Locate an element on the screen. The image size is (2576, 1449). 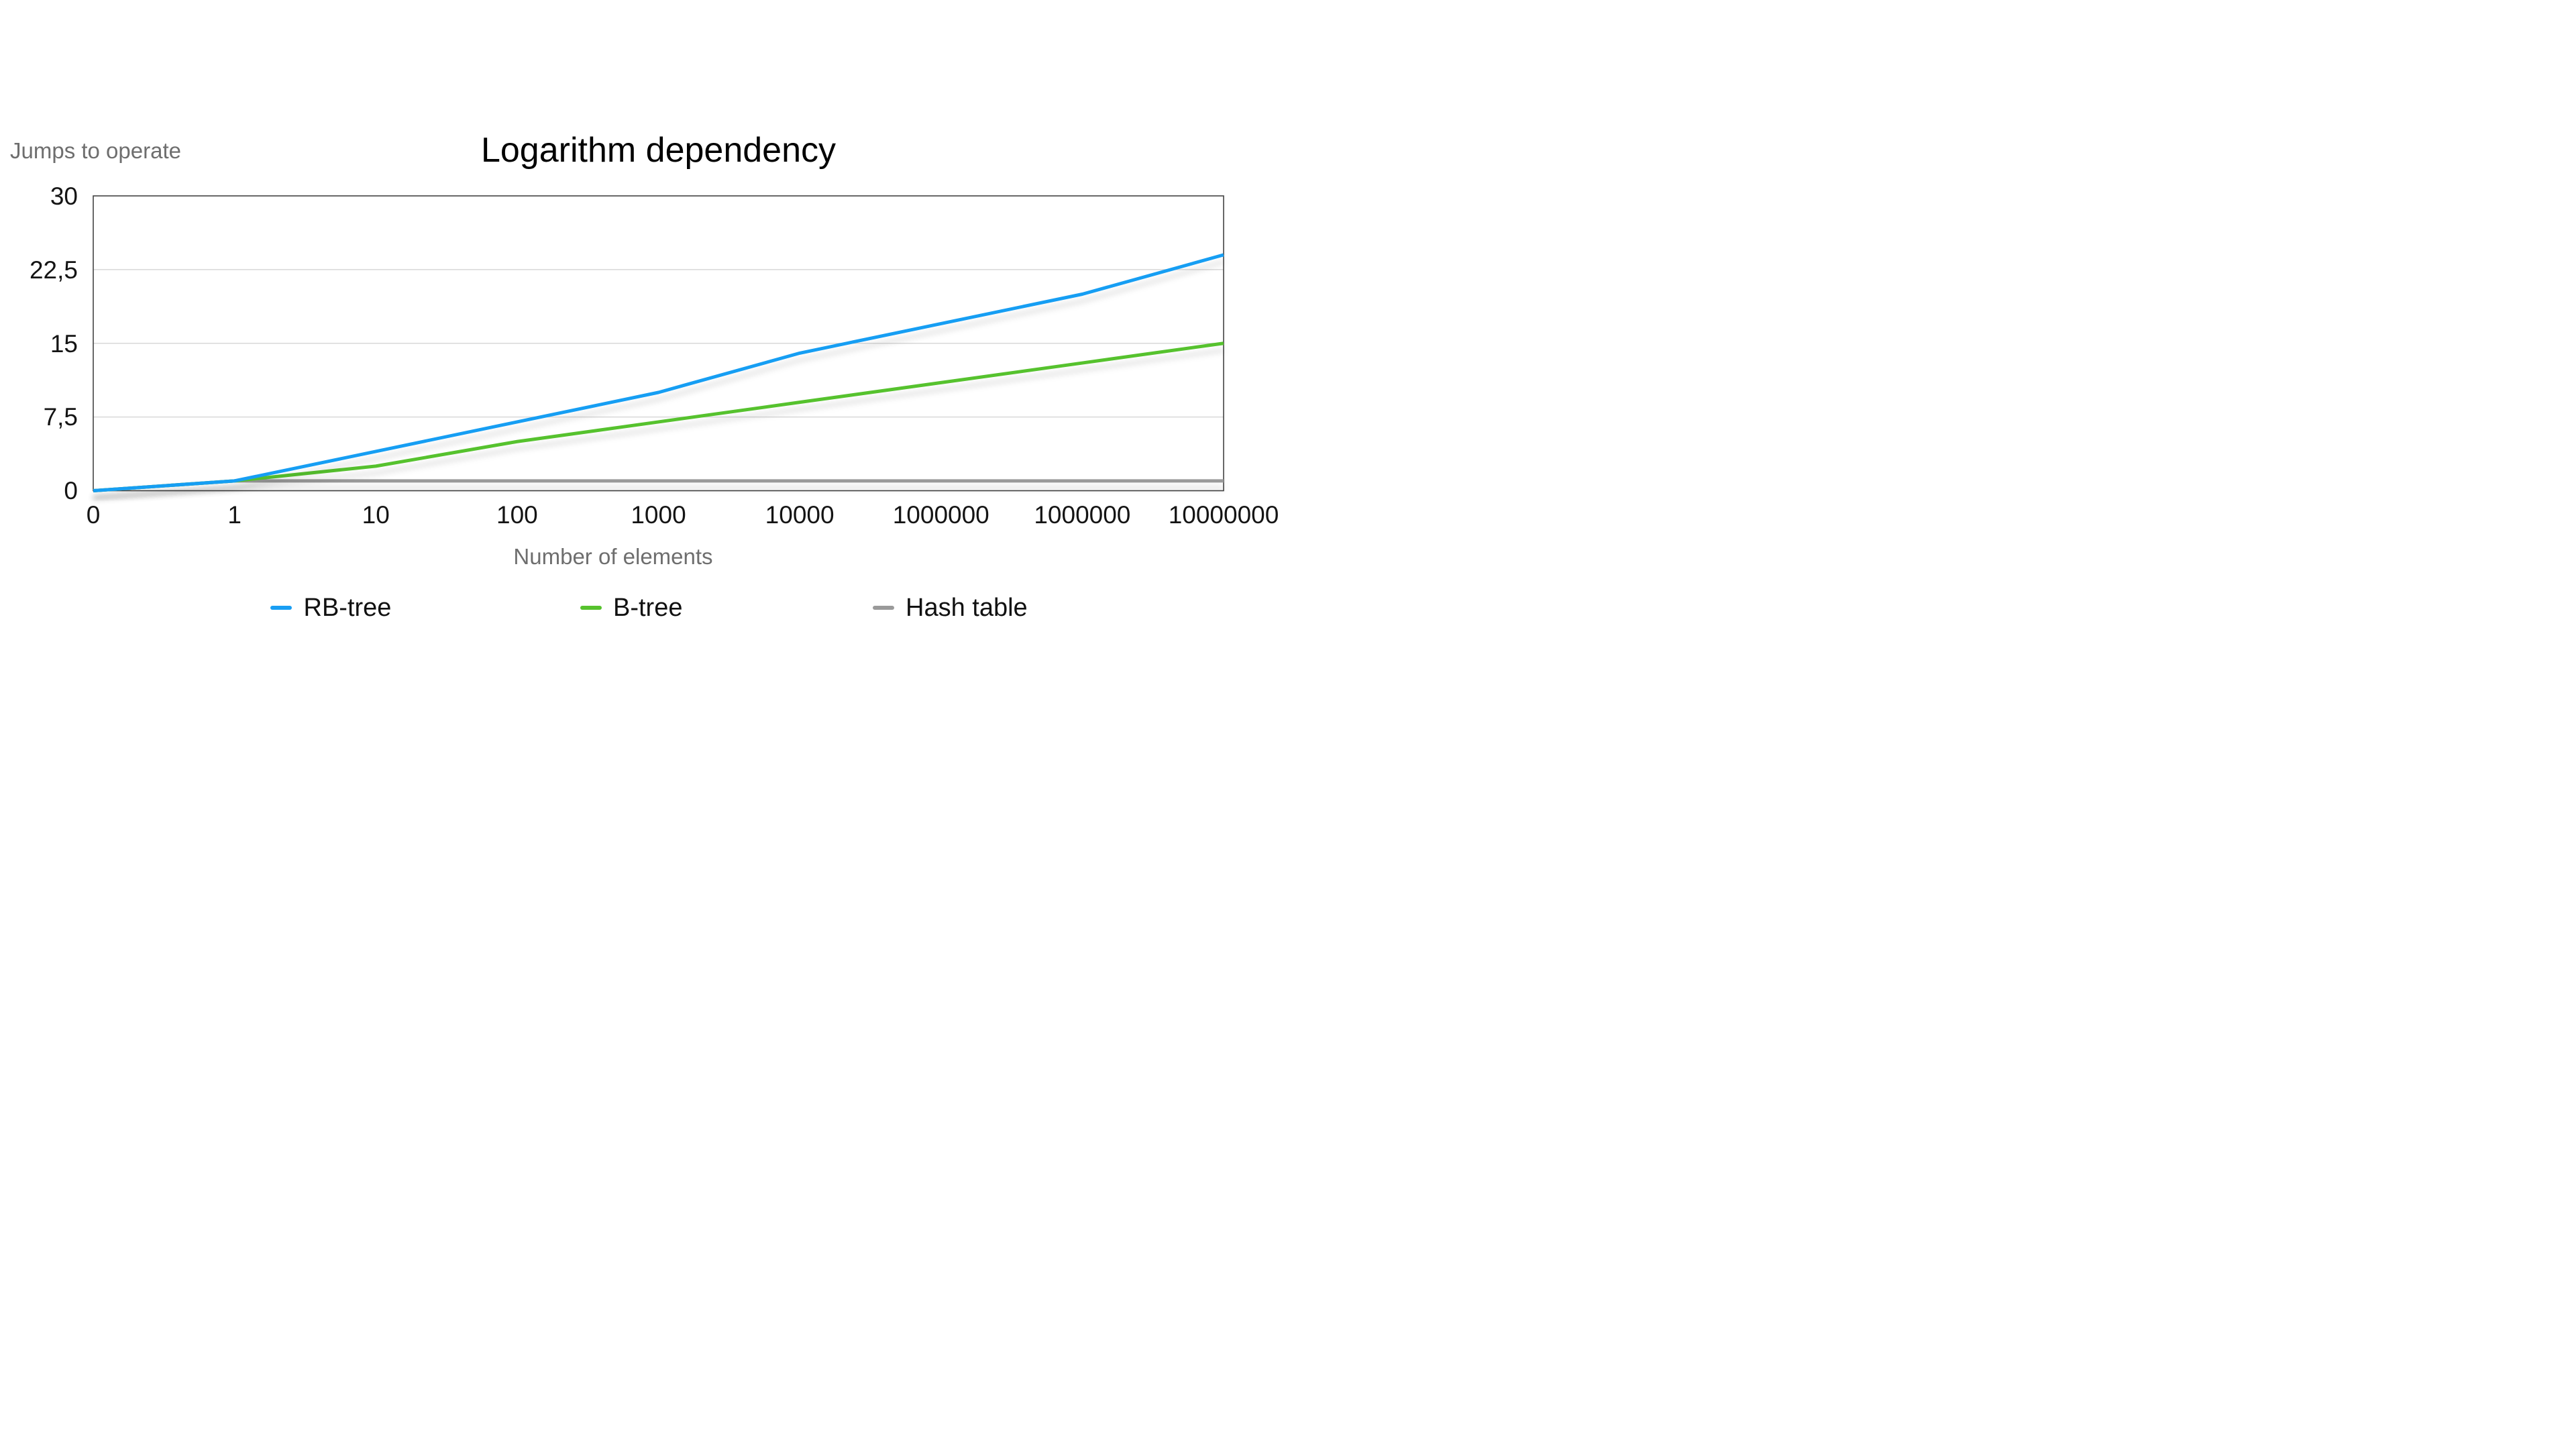
line-chart-plot is located at coordinates (658, 343).